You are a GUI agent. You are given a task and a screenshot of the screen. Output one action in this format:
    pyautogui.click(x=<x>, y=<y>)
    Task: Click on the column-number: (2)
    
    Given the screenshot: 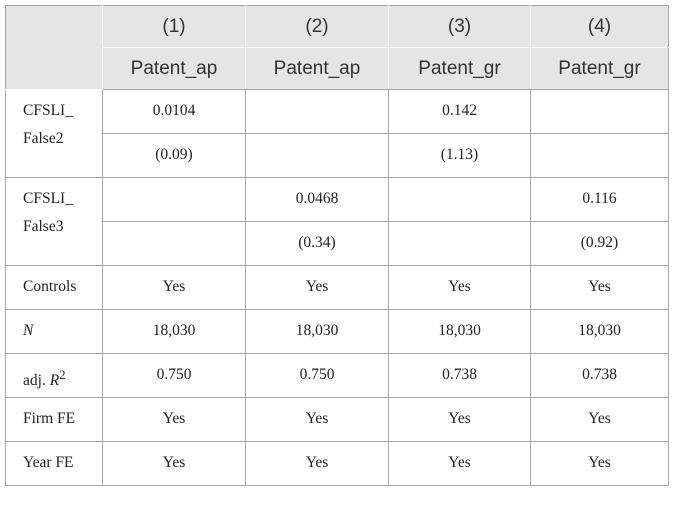 What is the action you would take?
    pyautogui.click(x=317, y=26)
    